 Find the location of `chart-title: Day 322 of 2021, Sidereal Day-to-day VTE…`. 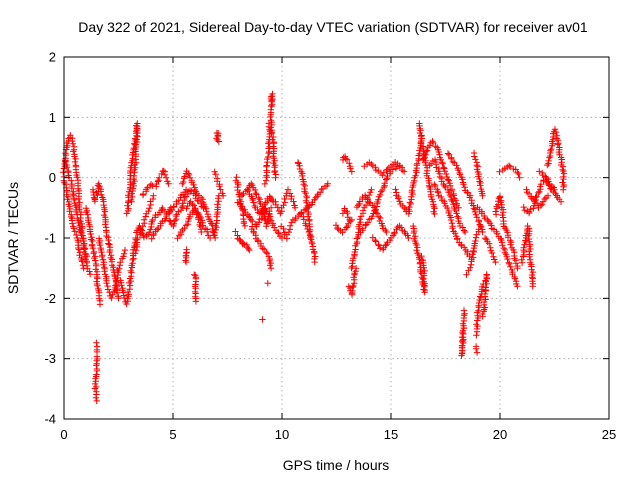

chart-title: Day 322 of 2021, Sidereal Day-to-day VTE… is located at coordinates (333, 27).